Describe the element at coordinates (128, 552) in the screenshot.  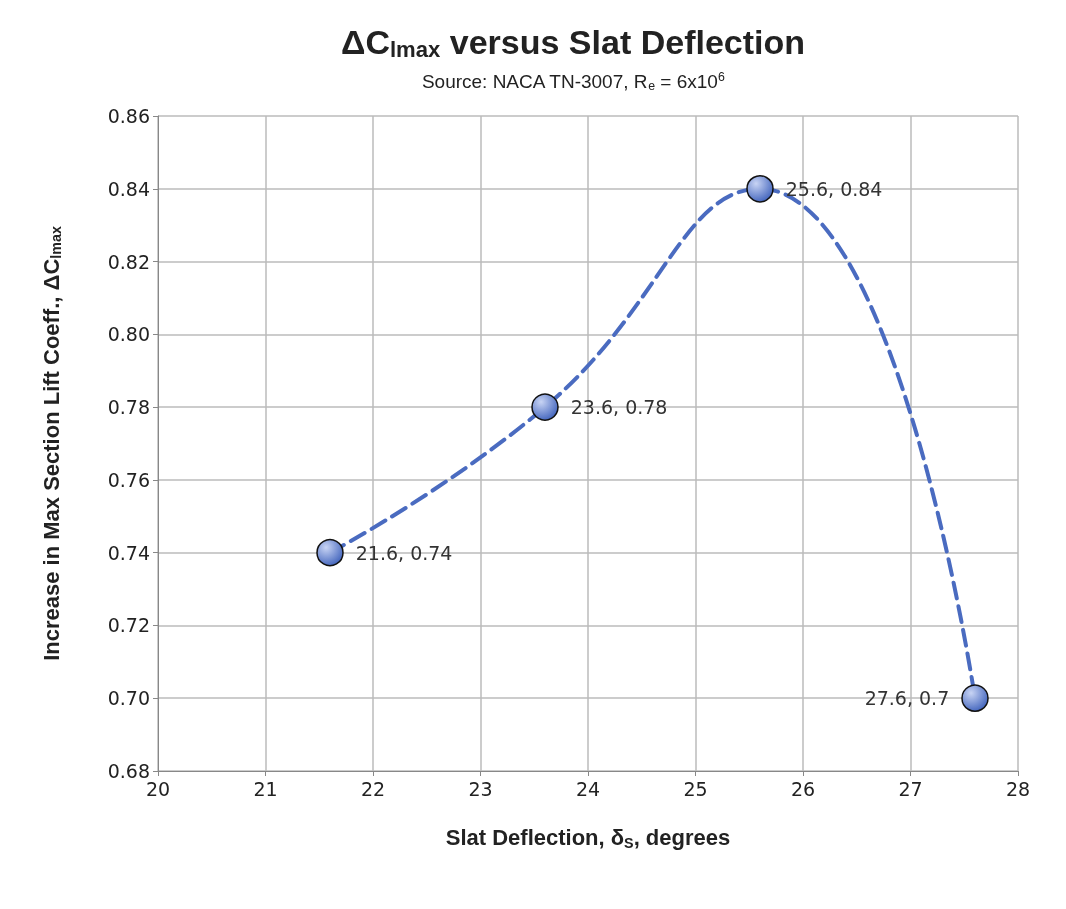
I see `y-tick-label: 0.74` at that location.